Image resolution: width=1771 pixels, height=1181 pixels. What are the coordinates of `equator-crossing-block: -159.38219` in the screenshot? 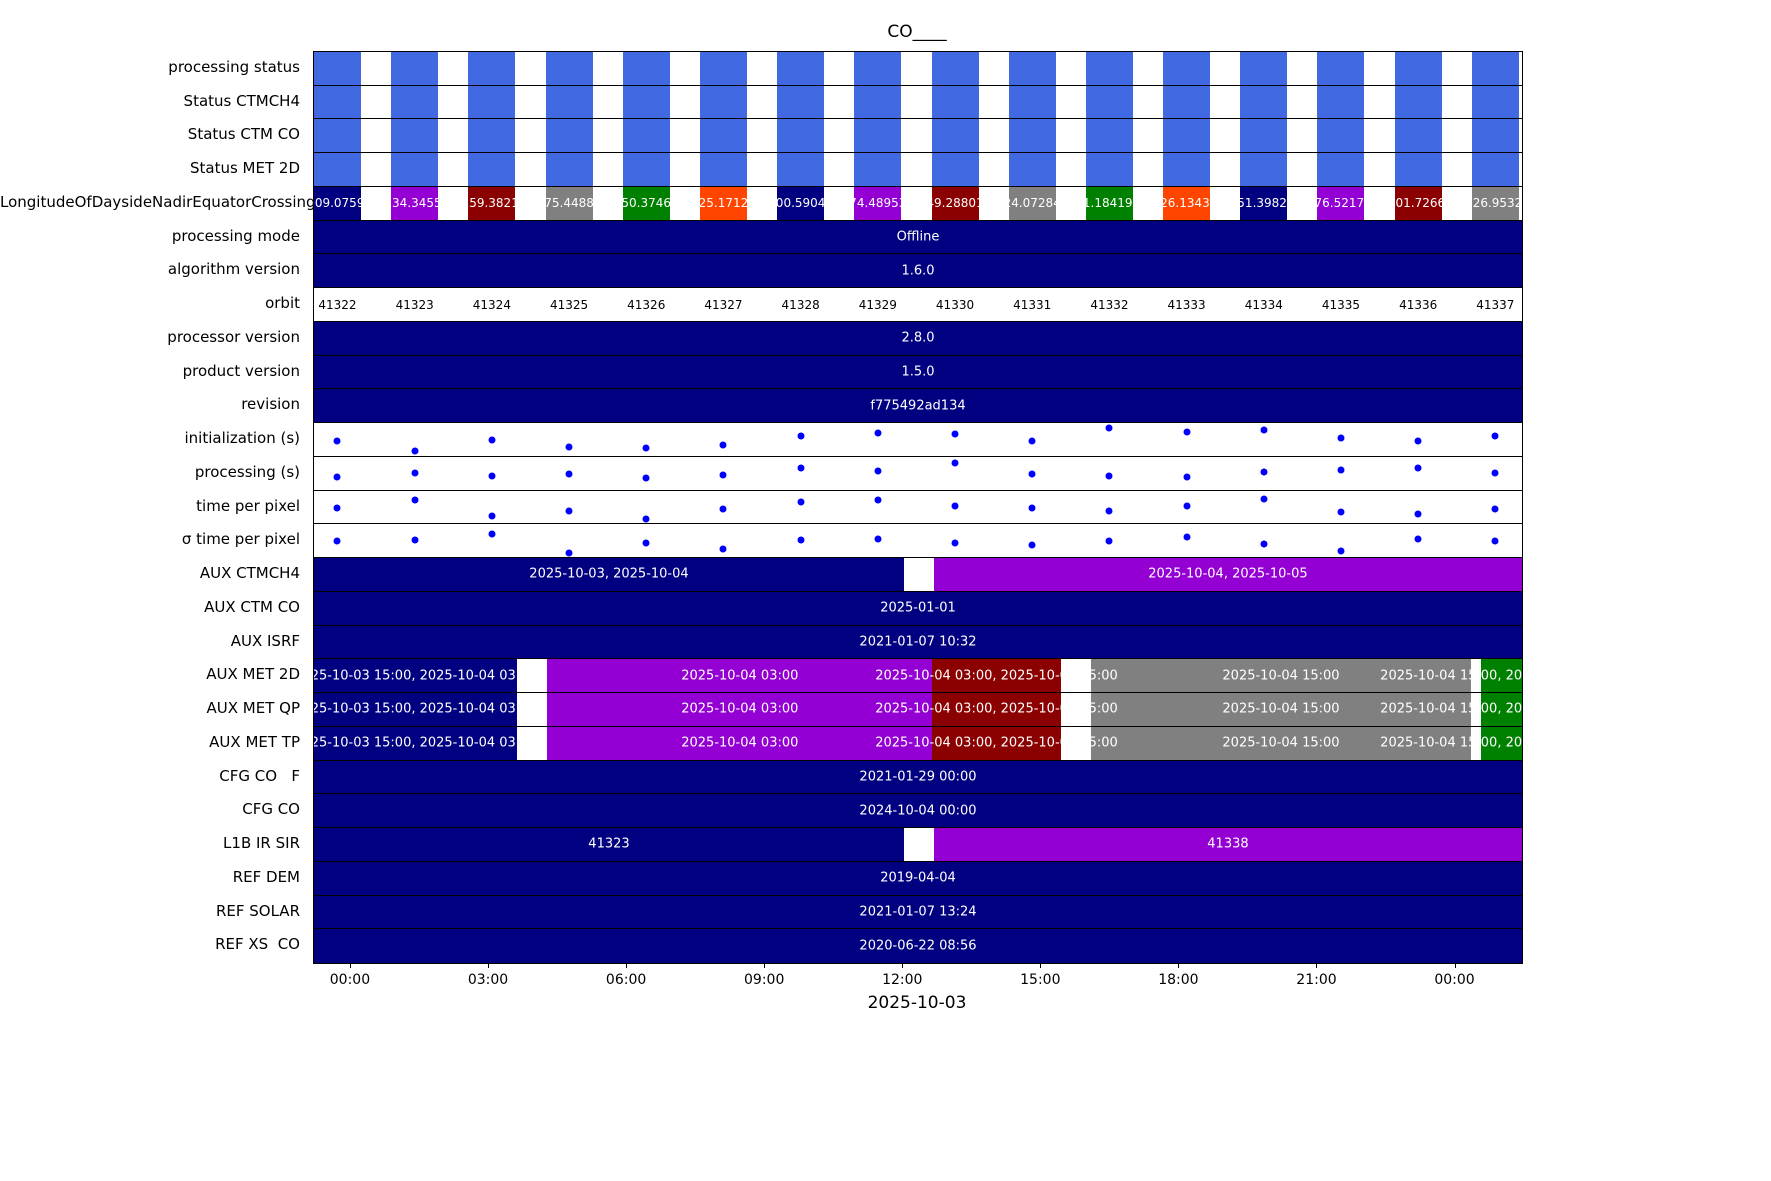 It's located at (491, 203).